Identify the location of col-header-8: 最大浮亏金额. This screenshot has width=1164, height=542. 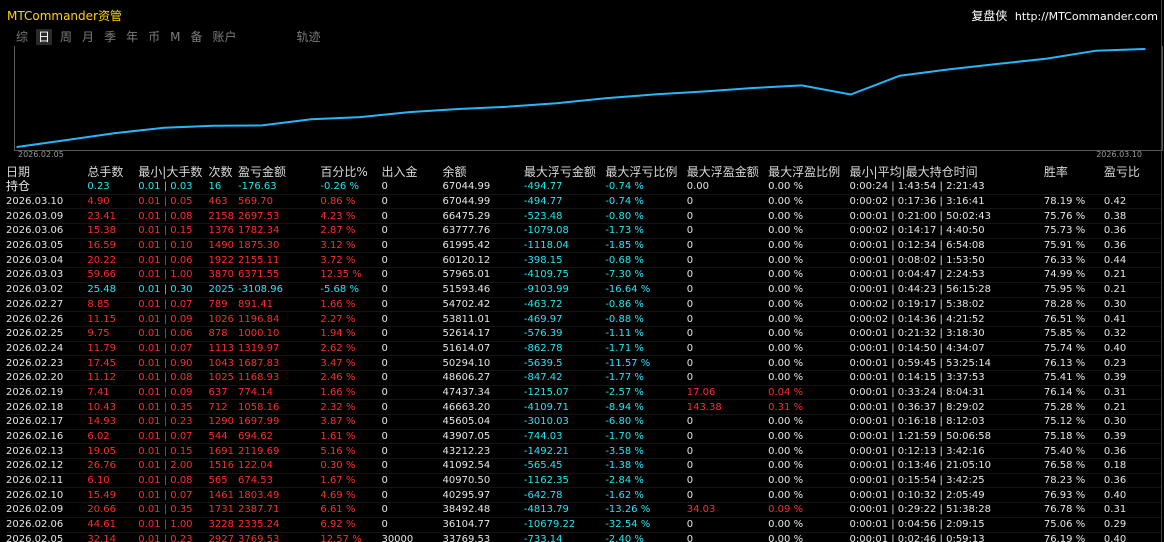
(559, 172).